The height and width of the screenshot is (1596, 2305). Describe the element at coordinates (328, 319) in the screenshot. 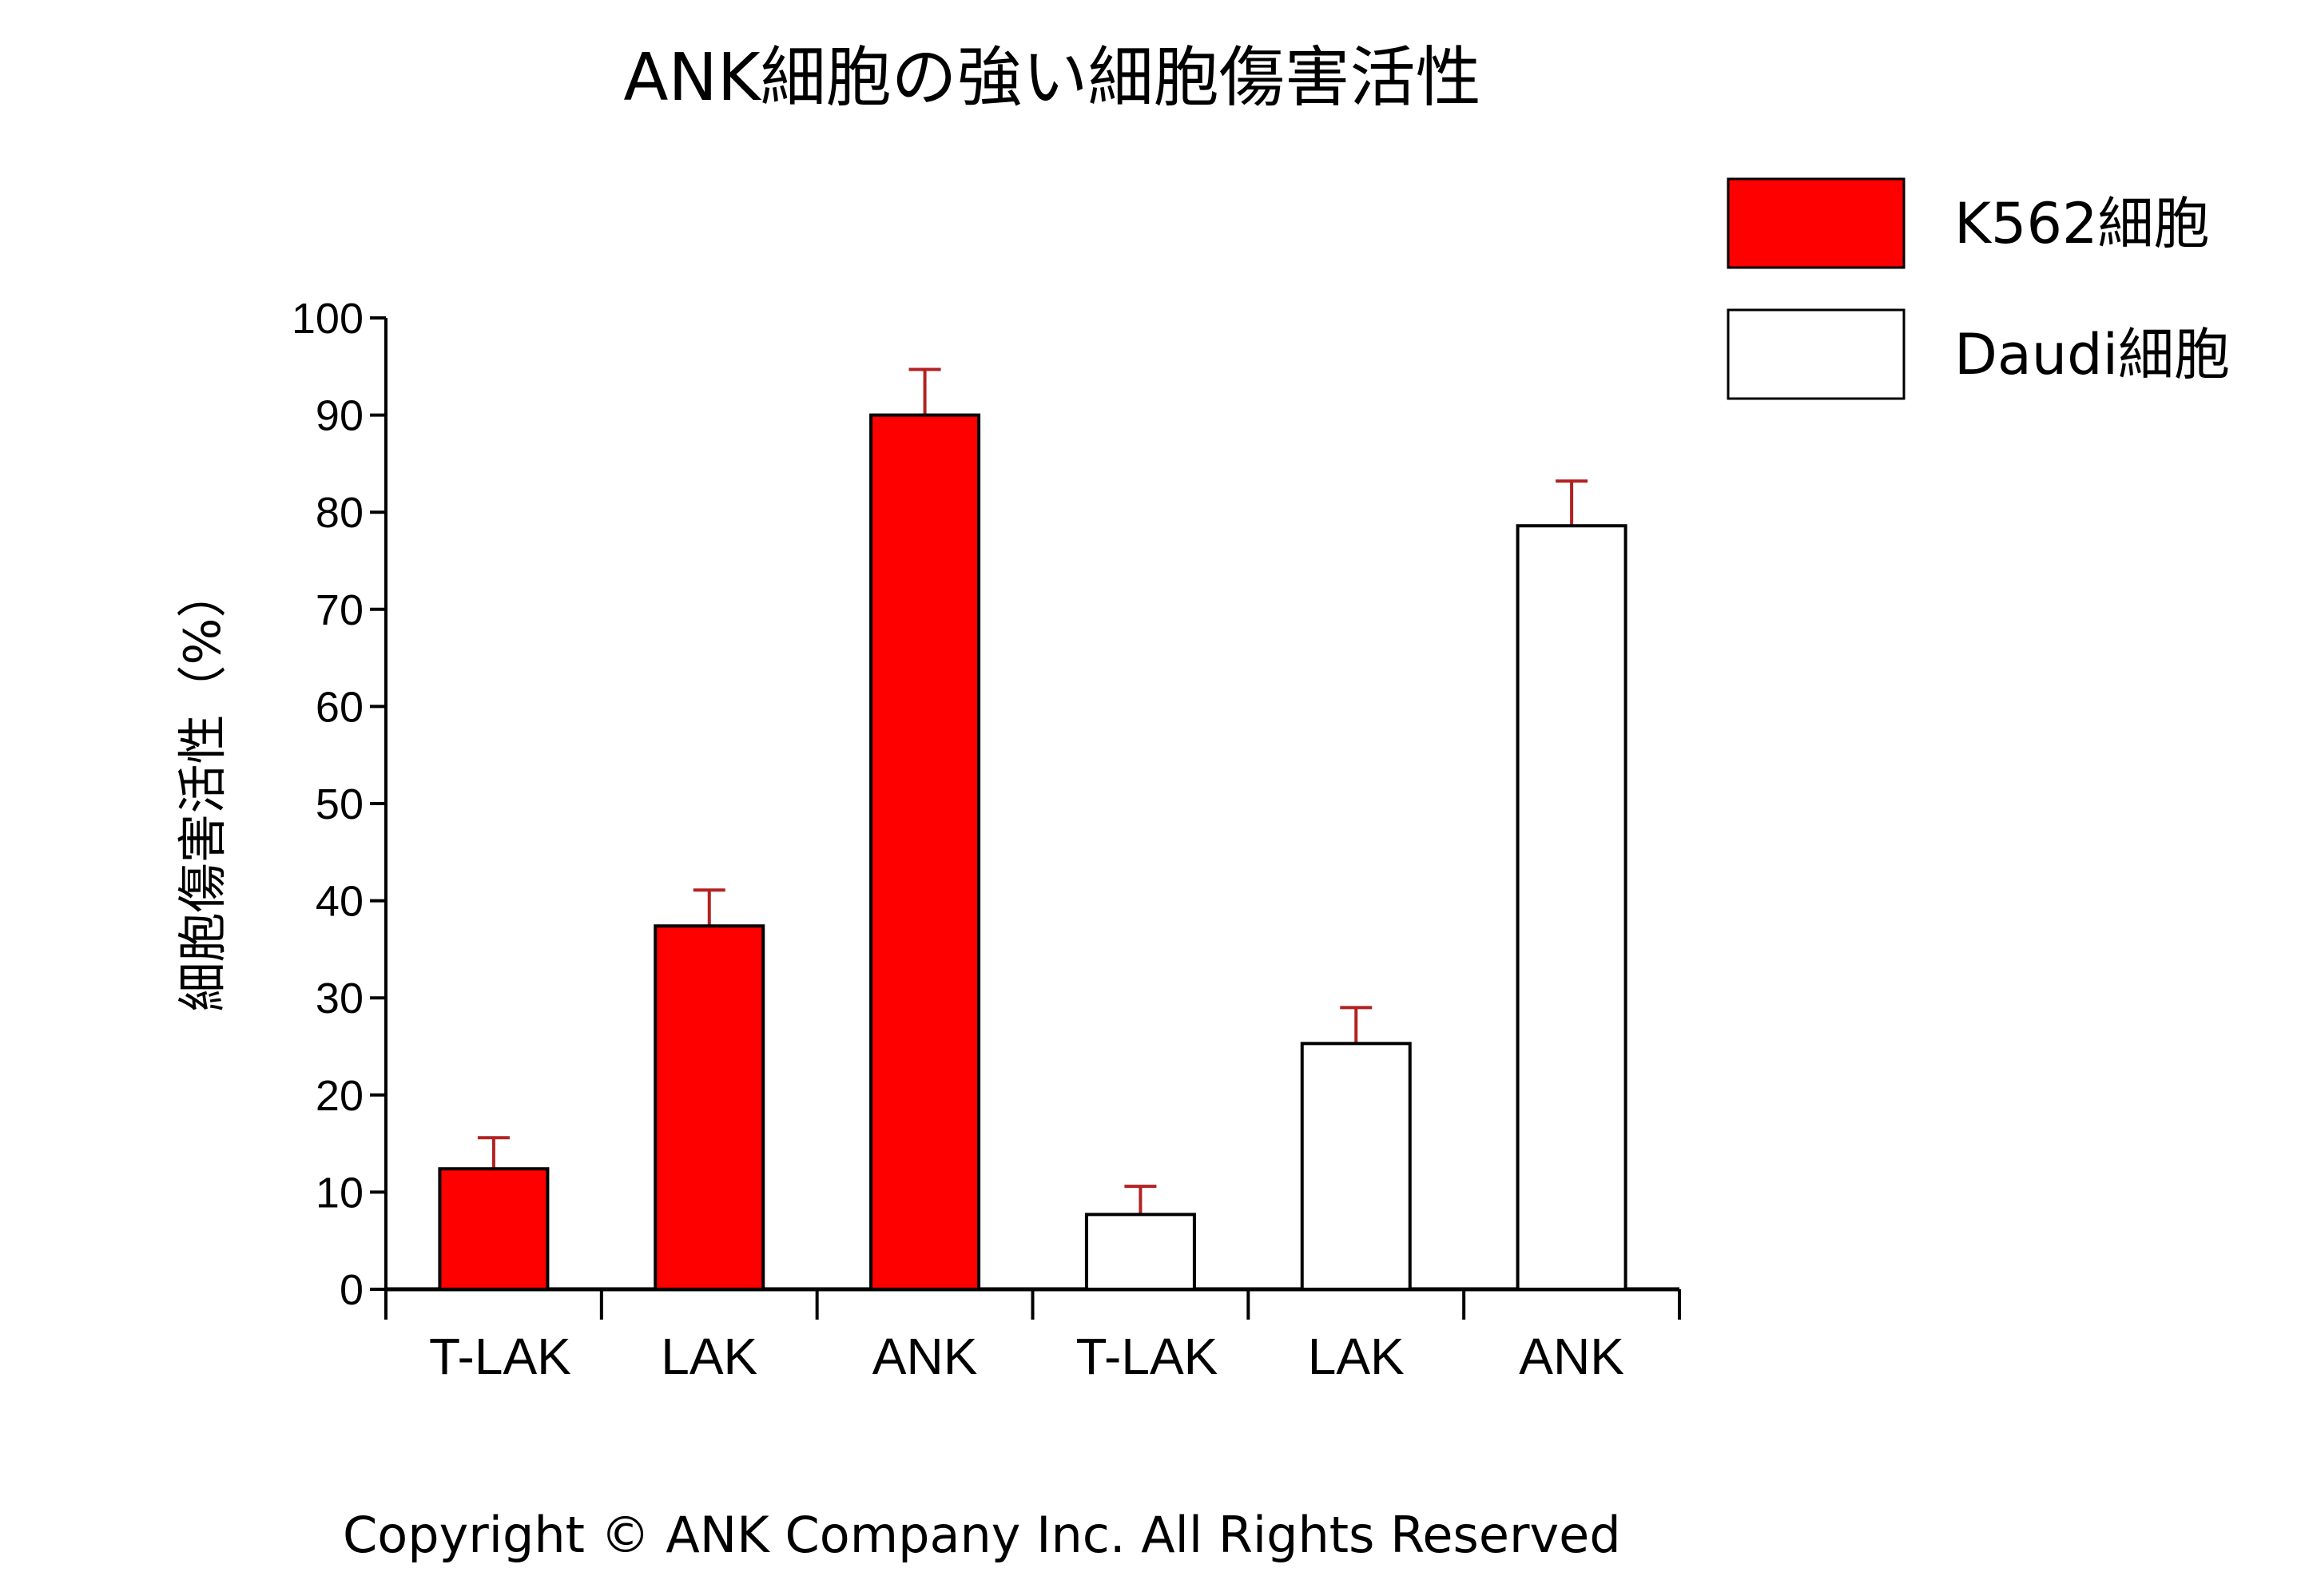

I see `y-tick-label: 100` at that location.